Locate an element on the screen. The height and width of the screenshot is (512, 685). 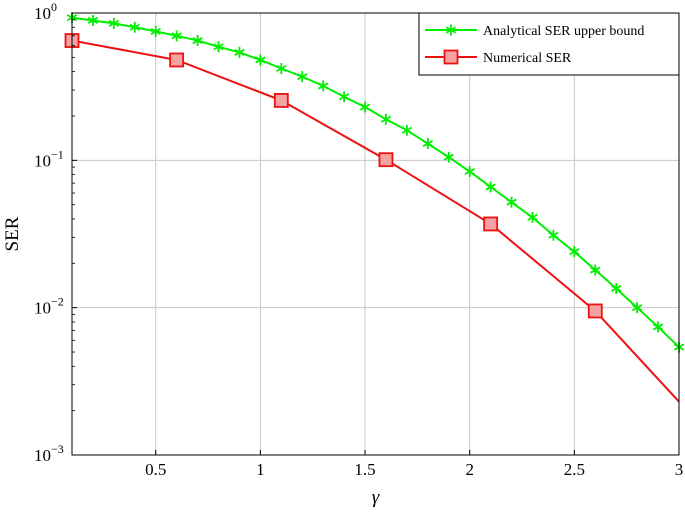
x-tick-label: 2.5 is located at coordinates (574, 469).